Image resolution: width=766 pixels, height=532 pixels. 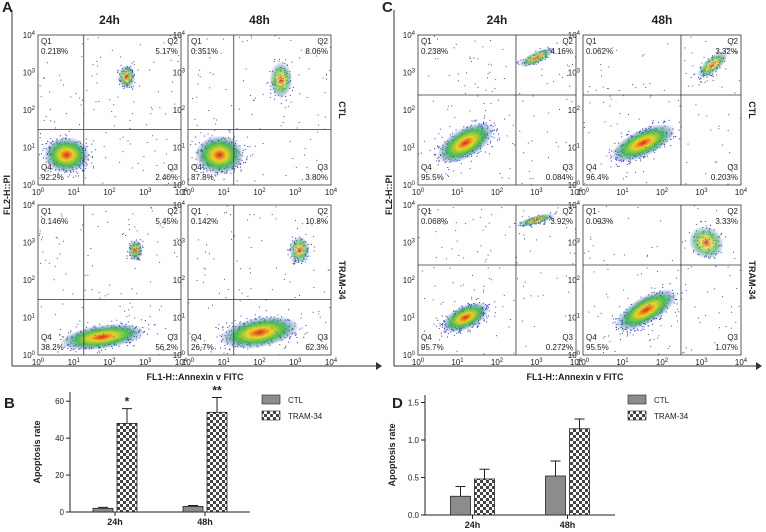 What do you see at coordinates (599, 51) in the screenshot?
I see `quadrant-percent: 0.062%` at bounding box center [599, 51].